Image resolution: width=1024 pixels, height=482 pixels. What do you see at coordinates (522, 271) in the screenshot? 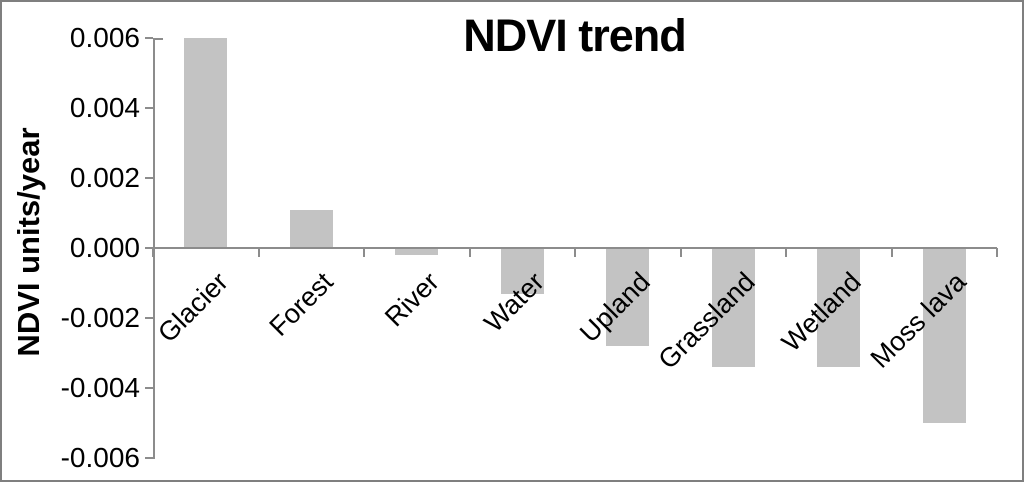
I see `bar-water` at bounding box center [522, 271].